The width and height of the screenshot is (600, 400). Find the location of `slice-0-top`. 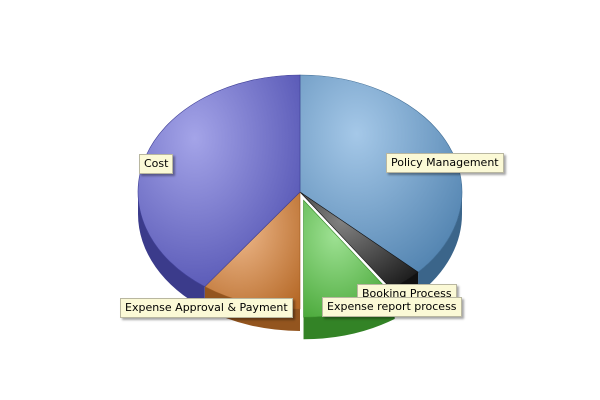

slice-0-top is located at coordinates (381, 173).